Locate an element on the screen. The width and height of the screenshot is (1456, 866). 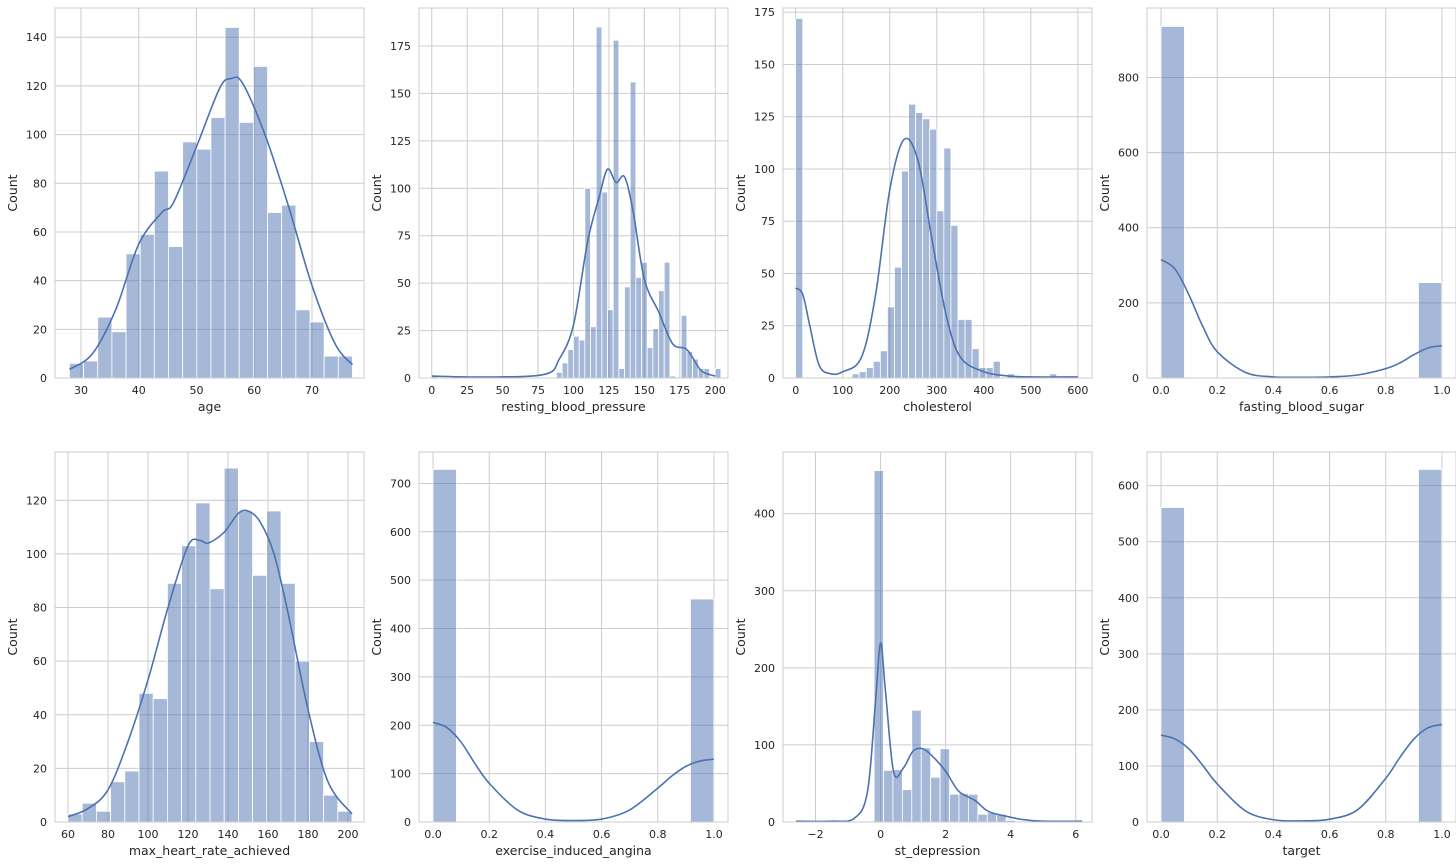
y-tick-label: 20 is located at coordinates (40, 329).